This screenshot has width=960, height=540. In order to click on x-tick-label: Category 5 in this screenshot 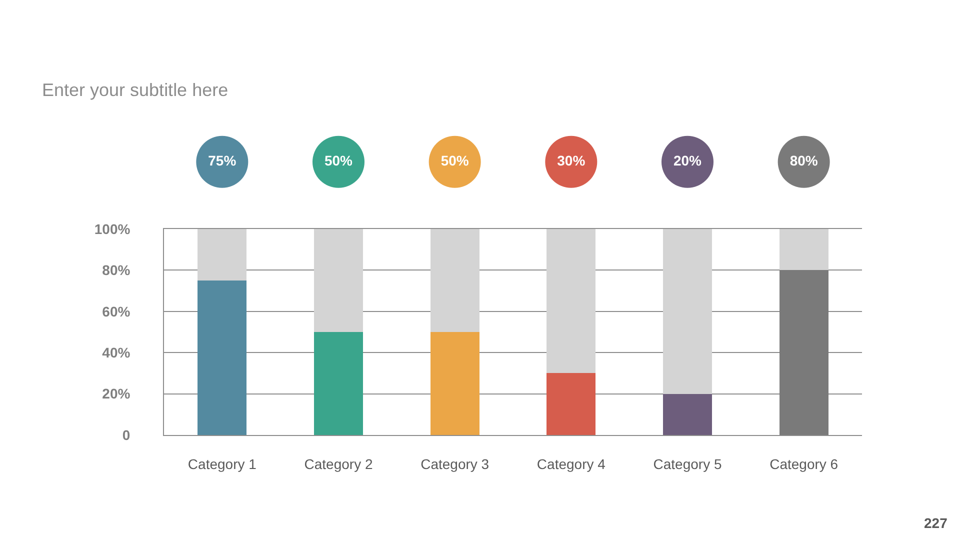, I will do `click(687, 464)`.